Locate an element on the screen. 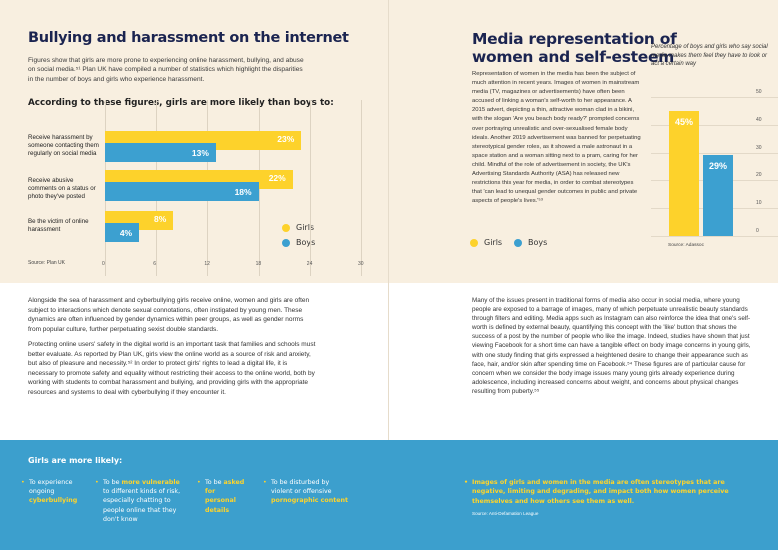  boys-bar: 4% is located at coordinates (122, 232).